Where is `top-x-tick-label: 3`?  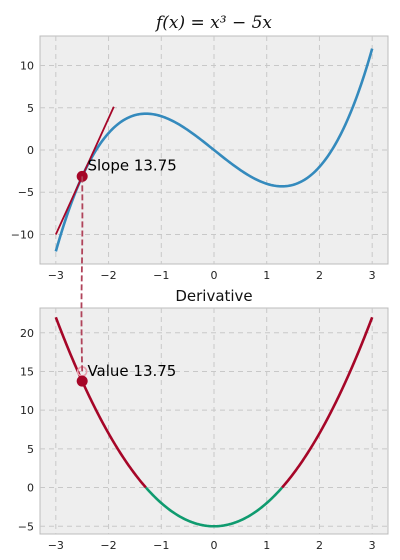
top-x-tick-label: 3 is located at coordinates (372, 275).